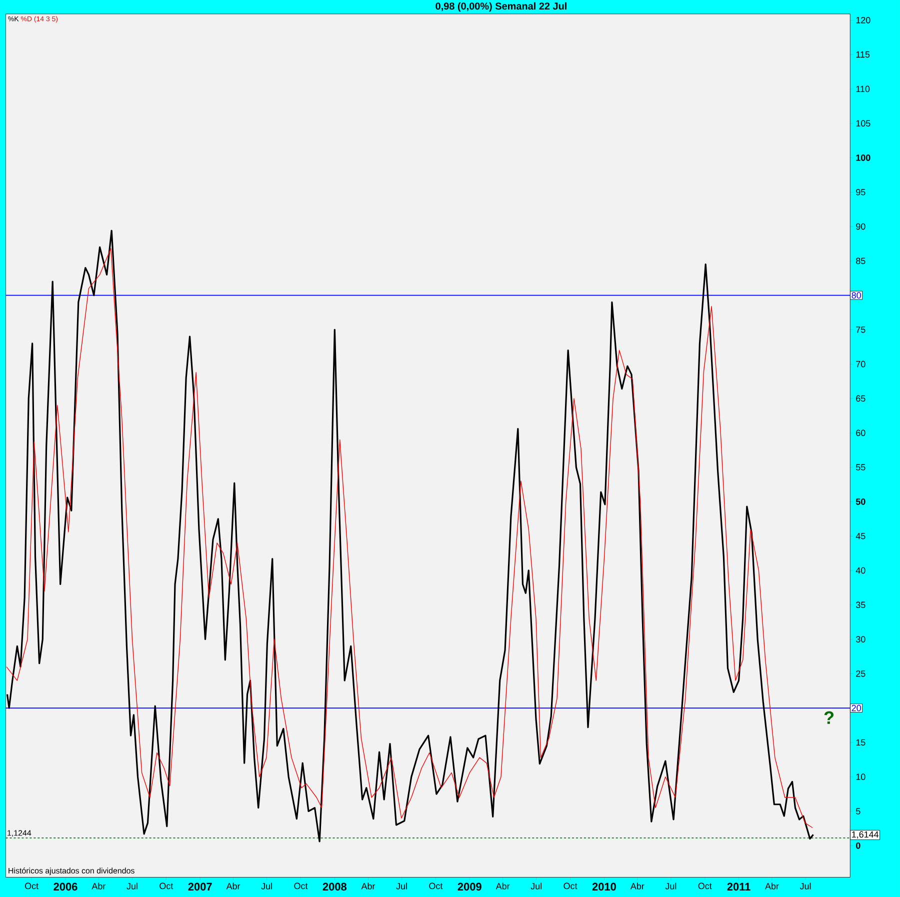 This screenshot has width=900, height=897. Describe the element at coordinates (863, 123) in the screenshot. I see `y-tick-label: 105` at that location.